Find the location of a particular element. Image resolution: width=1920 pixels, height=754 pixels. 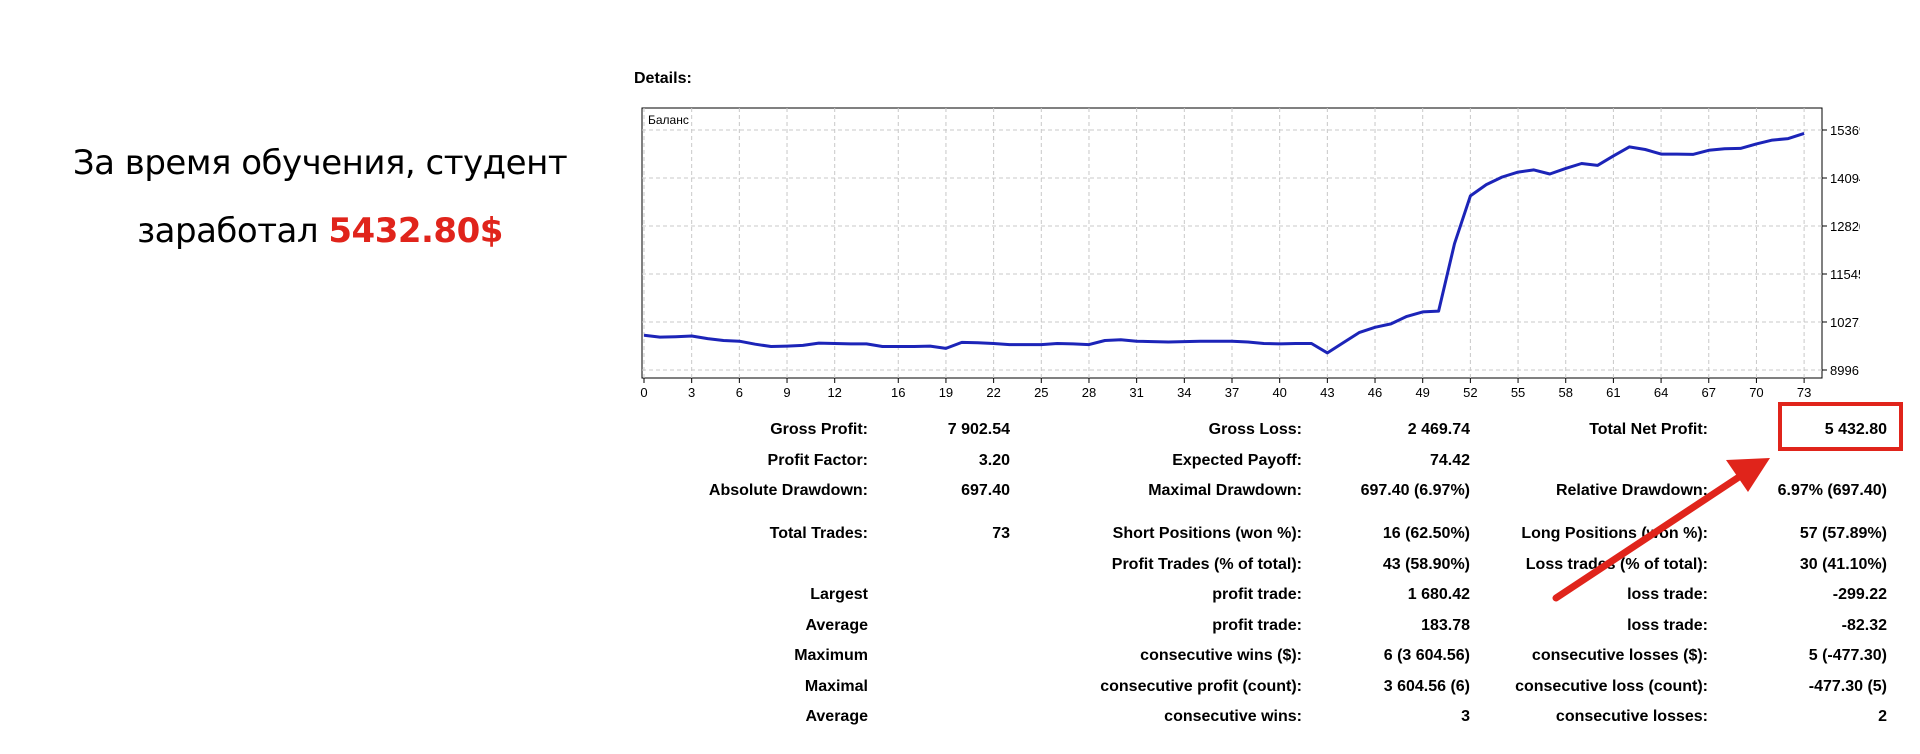

stat-value: 2 is located at coordinates (1882, 716).